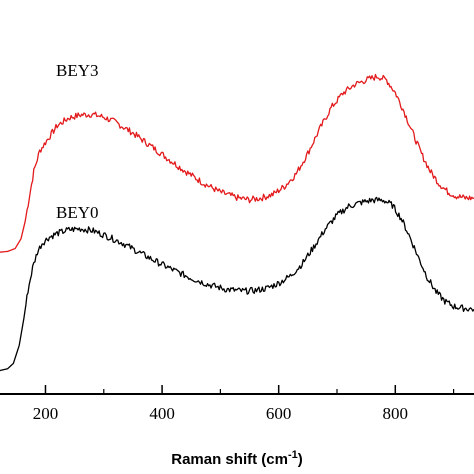 This screenshot has height=474, width=474. Describe the element at coordinates (236, 458) in the screenshot. I see `x-axis-title: Raman shift (cm-1)` at that location.